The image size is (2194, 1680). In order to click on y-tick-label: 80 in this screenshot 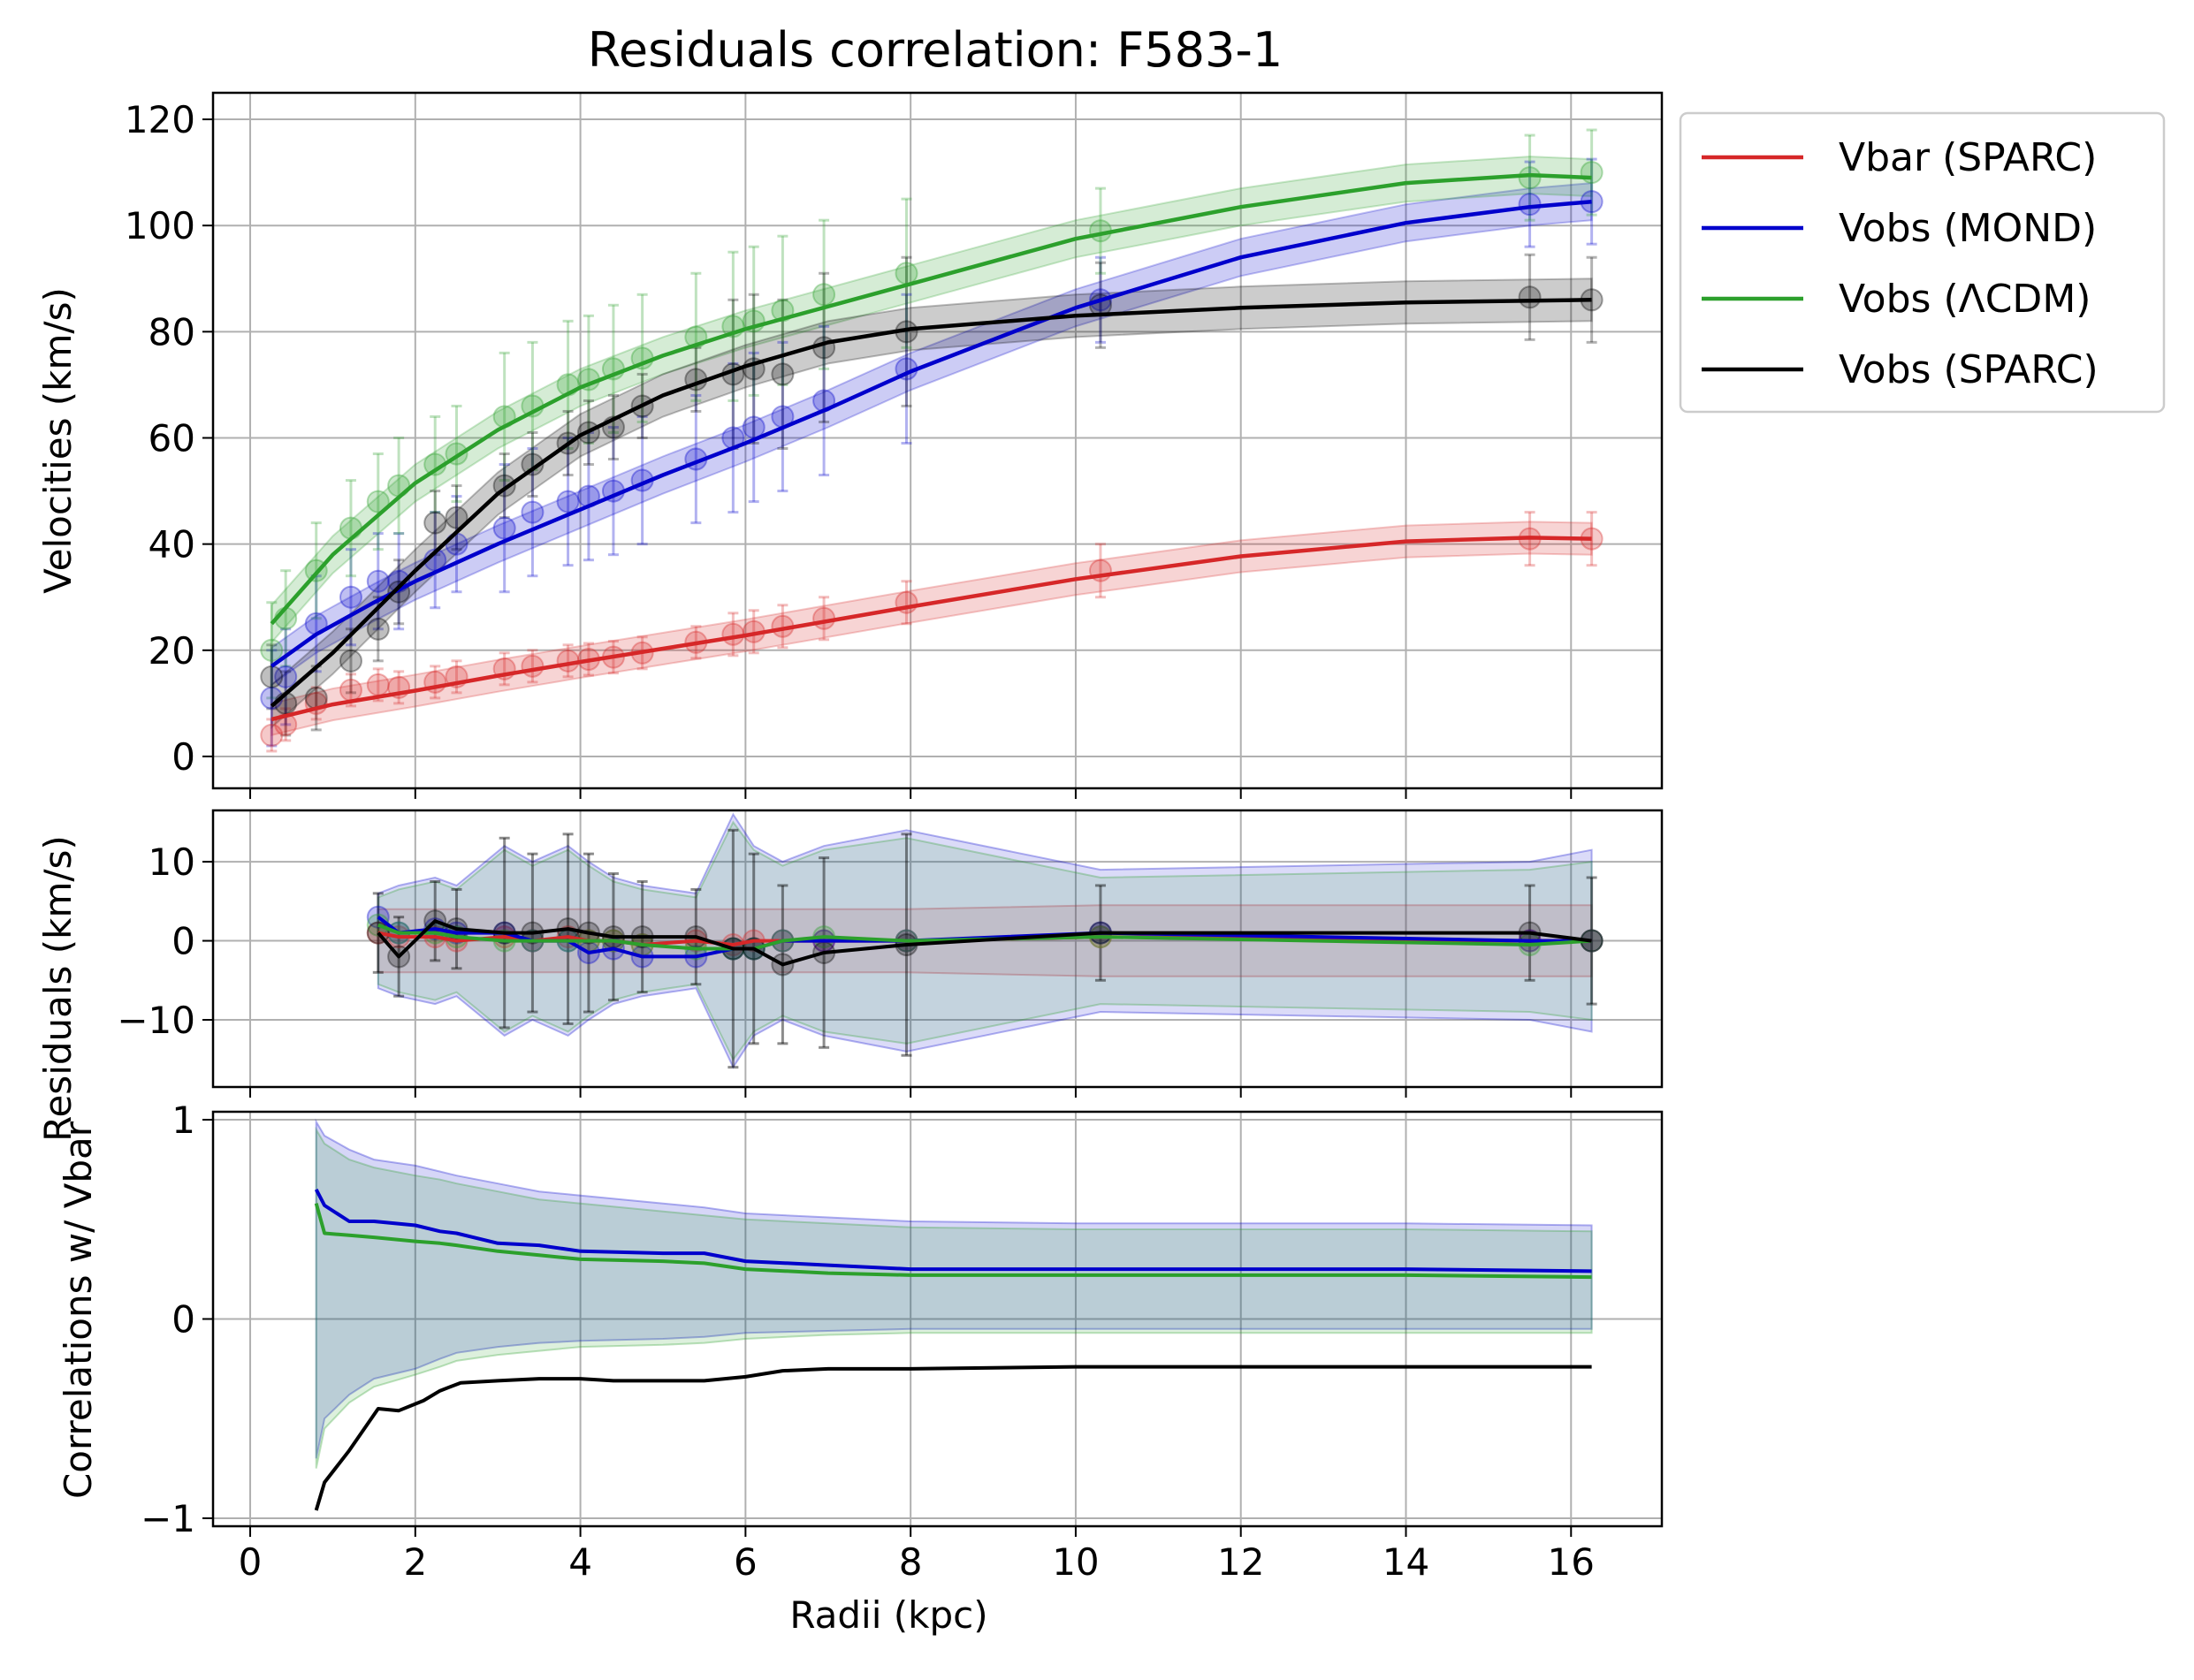, I will do `click(172, 331)`.